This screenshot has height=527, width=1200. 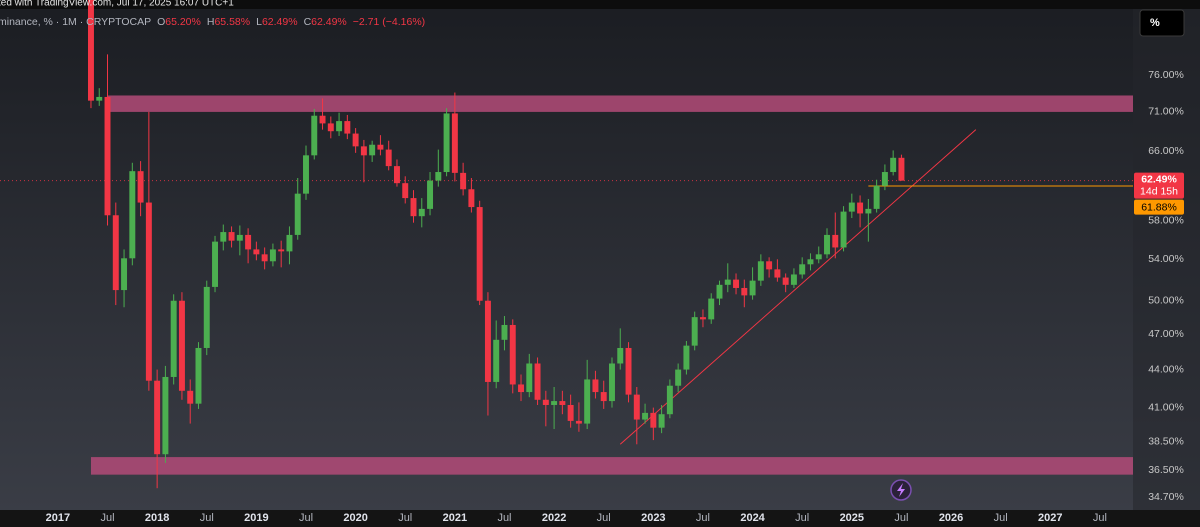 I want to click on zone, so click(x=611, y=466).